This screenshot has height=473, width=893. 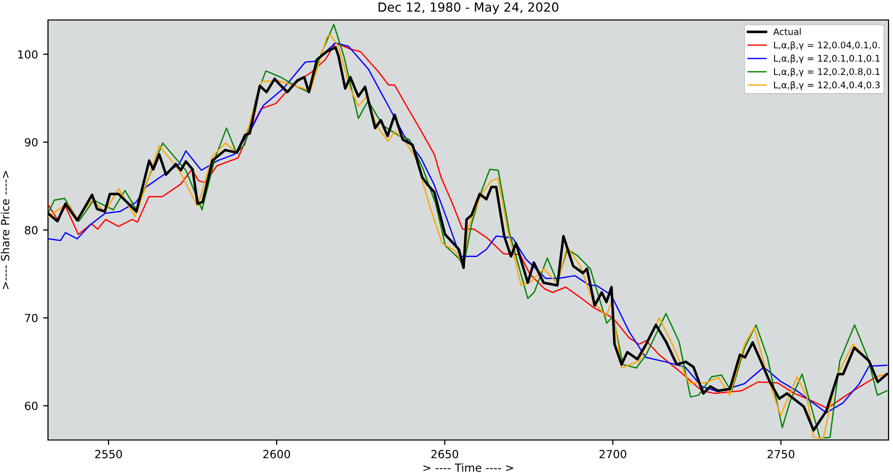 What do you see at coordinates (468, 8) in the screenshot?
I see `chart-title: Dec 12, 1980 - May 24, 2020` at bounding box center [468, 8].